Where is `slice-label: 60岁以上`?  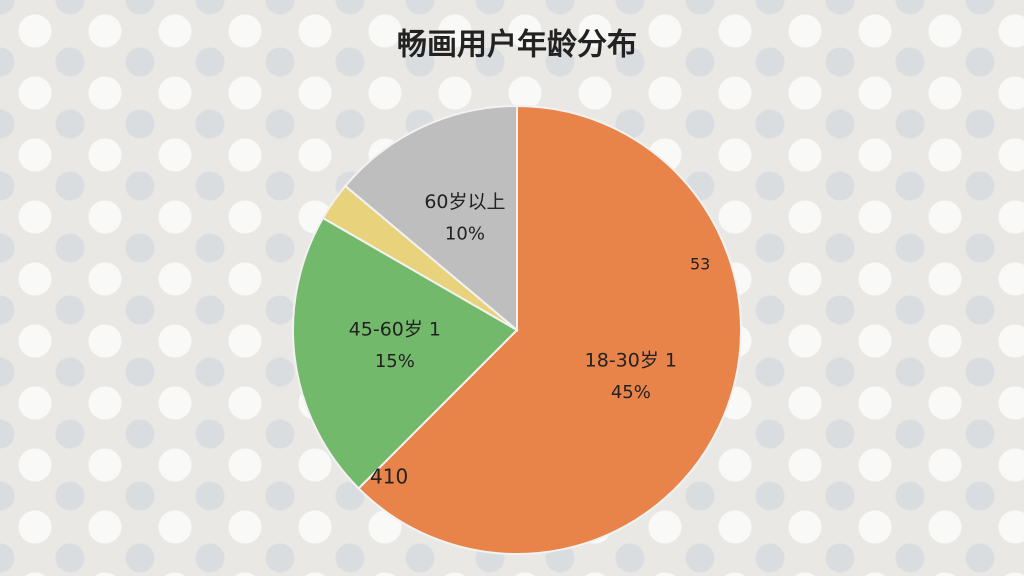
slice-label: 60岁以上 is located at coordinates (464, 202).